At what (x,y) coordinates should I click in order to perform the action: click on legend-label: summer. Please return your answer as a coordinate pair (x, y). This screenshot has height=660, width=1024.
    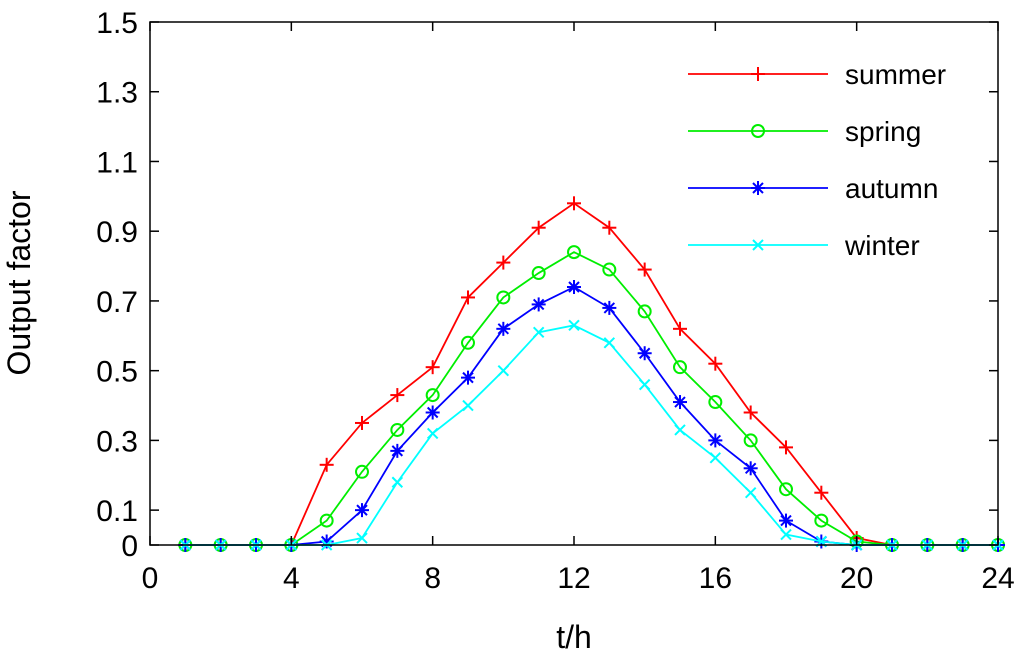
    Looking at the image, I should click on (895, 74).